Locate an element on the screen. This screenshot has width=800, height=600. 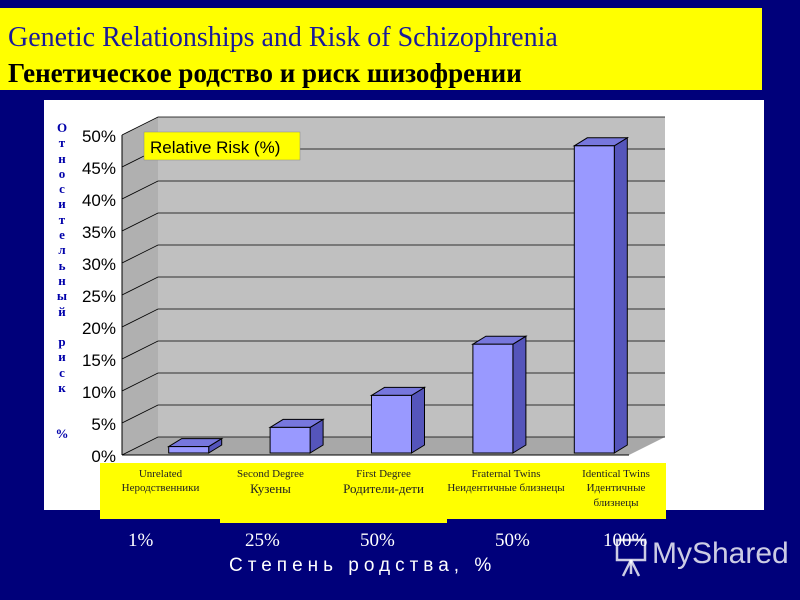
category-label-ru: Неродственники is located at coordinates (160, 488).